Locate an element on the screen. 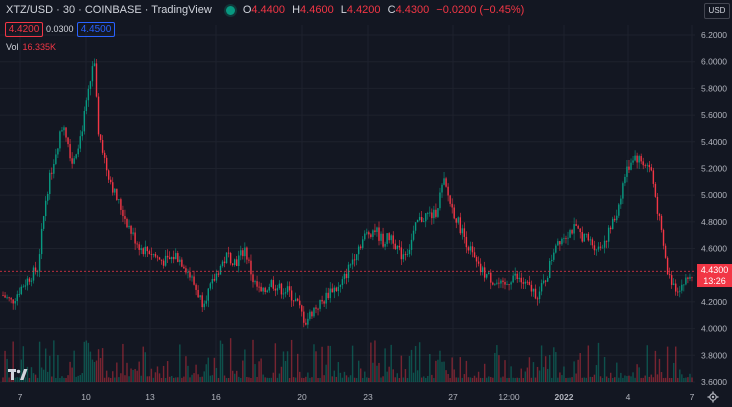 This screenshot has height=407, width=732. market-status-dot-icon is located at coordinates (230, 10).